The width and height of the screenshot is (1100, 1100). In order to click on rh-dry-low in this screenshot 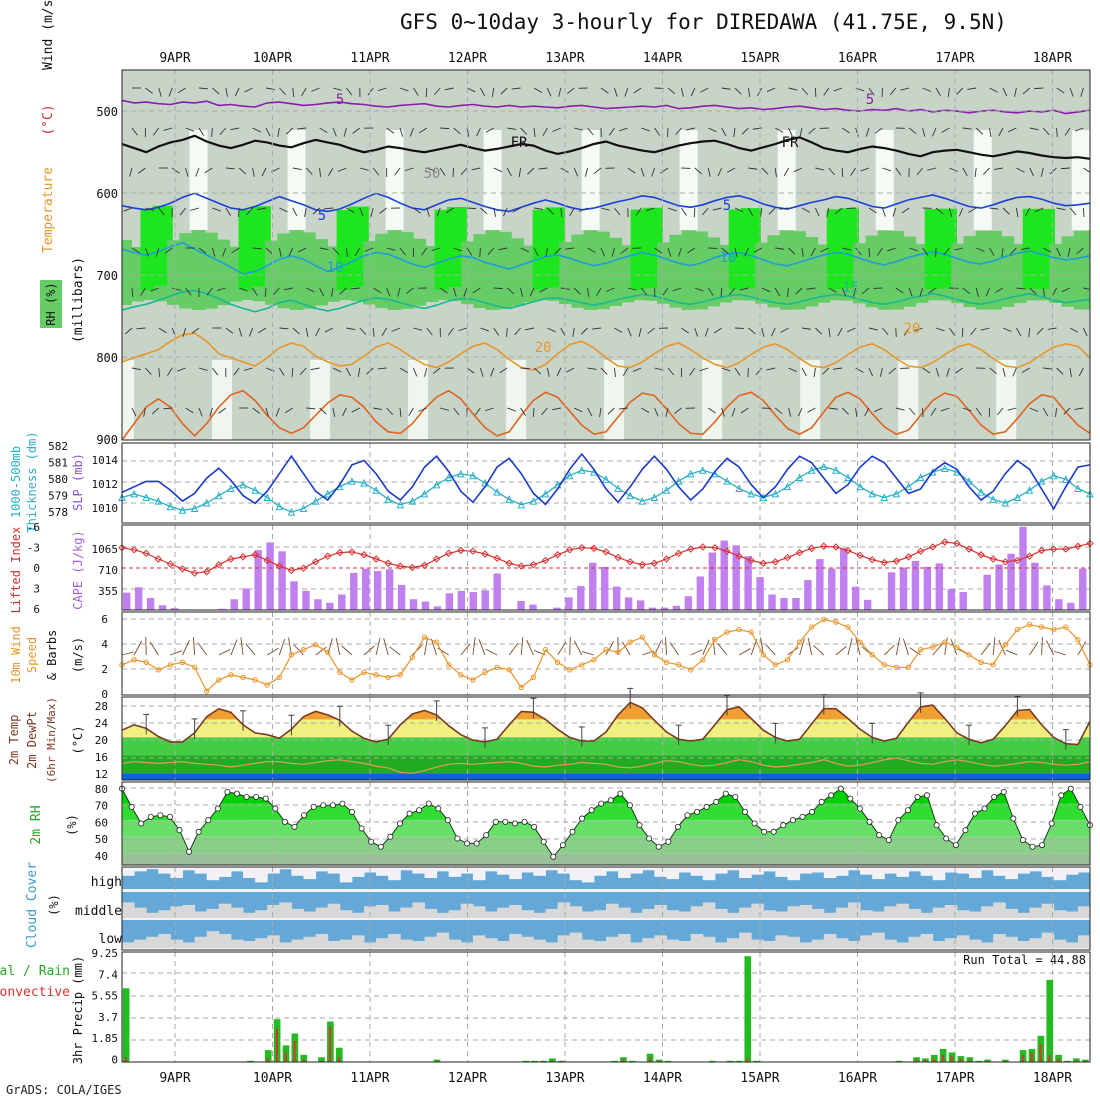, I will do `click(712, 400)`.